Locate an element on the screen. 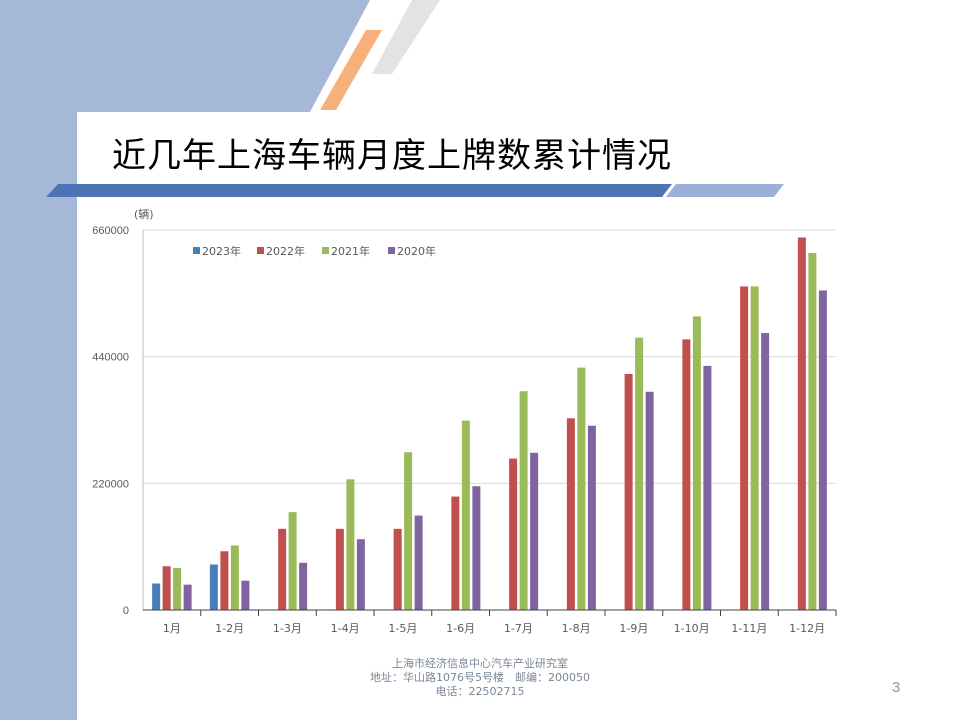 This screenshot has width=960, height=720. y-tick-label: 0 is located at coordinates (126, 611).